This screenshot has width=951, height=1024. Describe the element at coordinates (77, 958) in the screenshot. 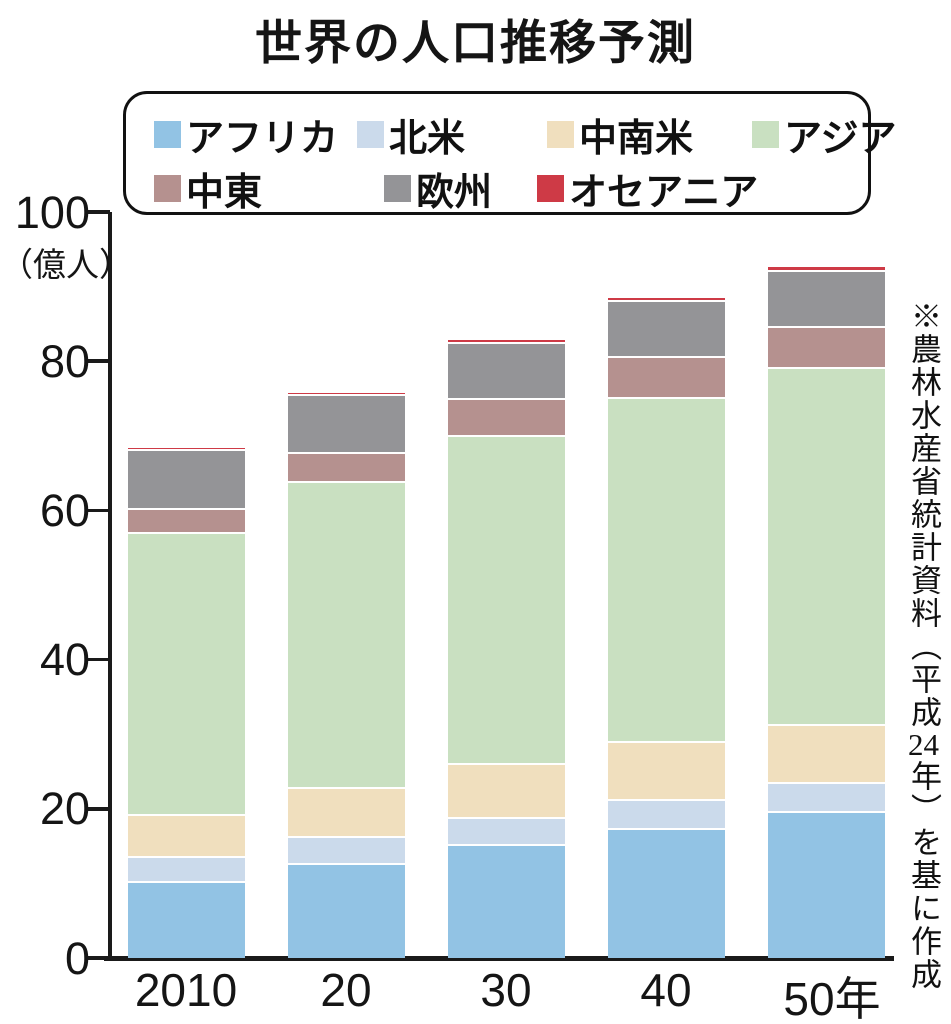

I see `y-tick-label-0: 0` at that location.